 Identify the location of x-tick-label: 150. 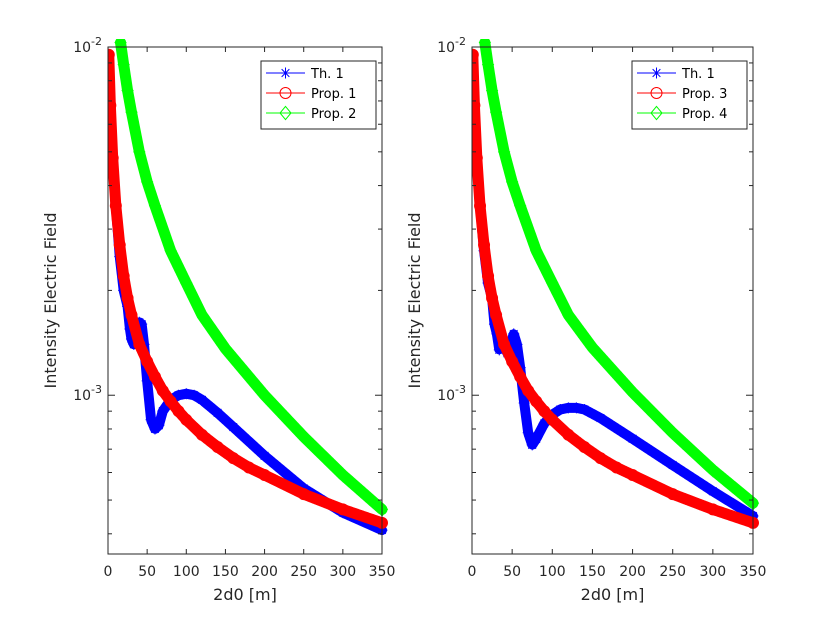
(225, 572).